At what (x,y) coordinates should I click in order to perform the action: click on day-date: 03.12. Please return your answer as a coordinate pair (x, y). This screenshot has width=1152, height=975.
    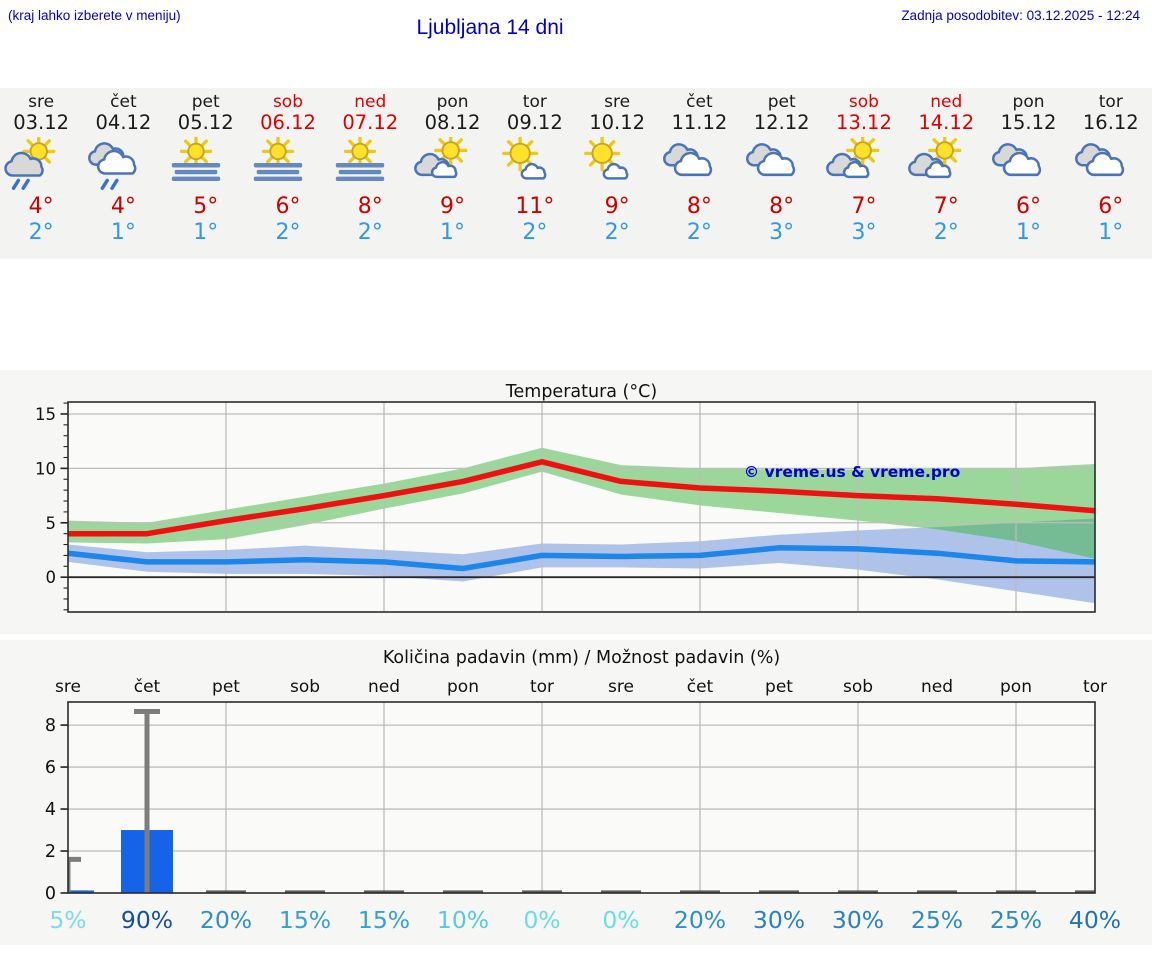
    Looking at the image, I should click on (41, 122).